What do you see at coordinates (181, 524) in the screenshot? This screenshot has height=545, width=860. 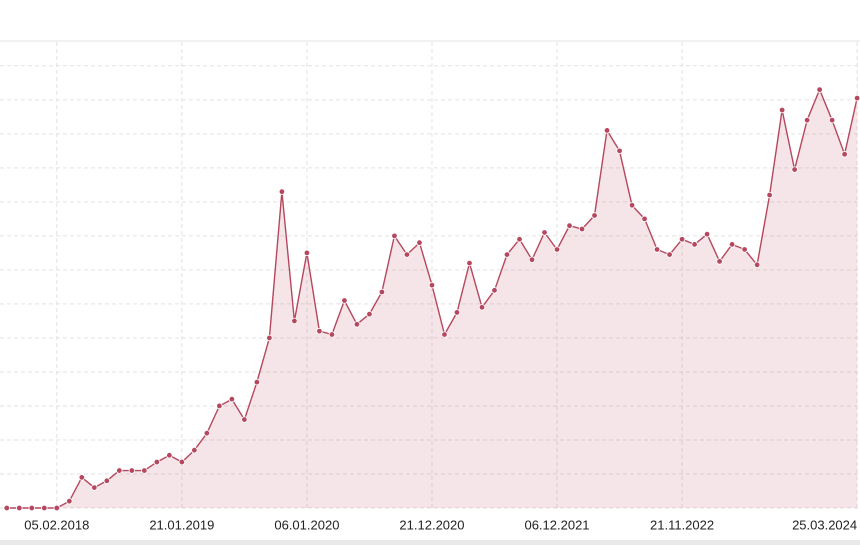 I see `x-tick-label: 21.01.2019` at bounding box center [181, 524].